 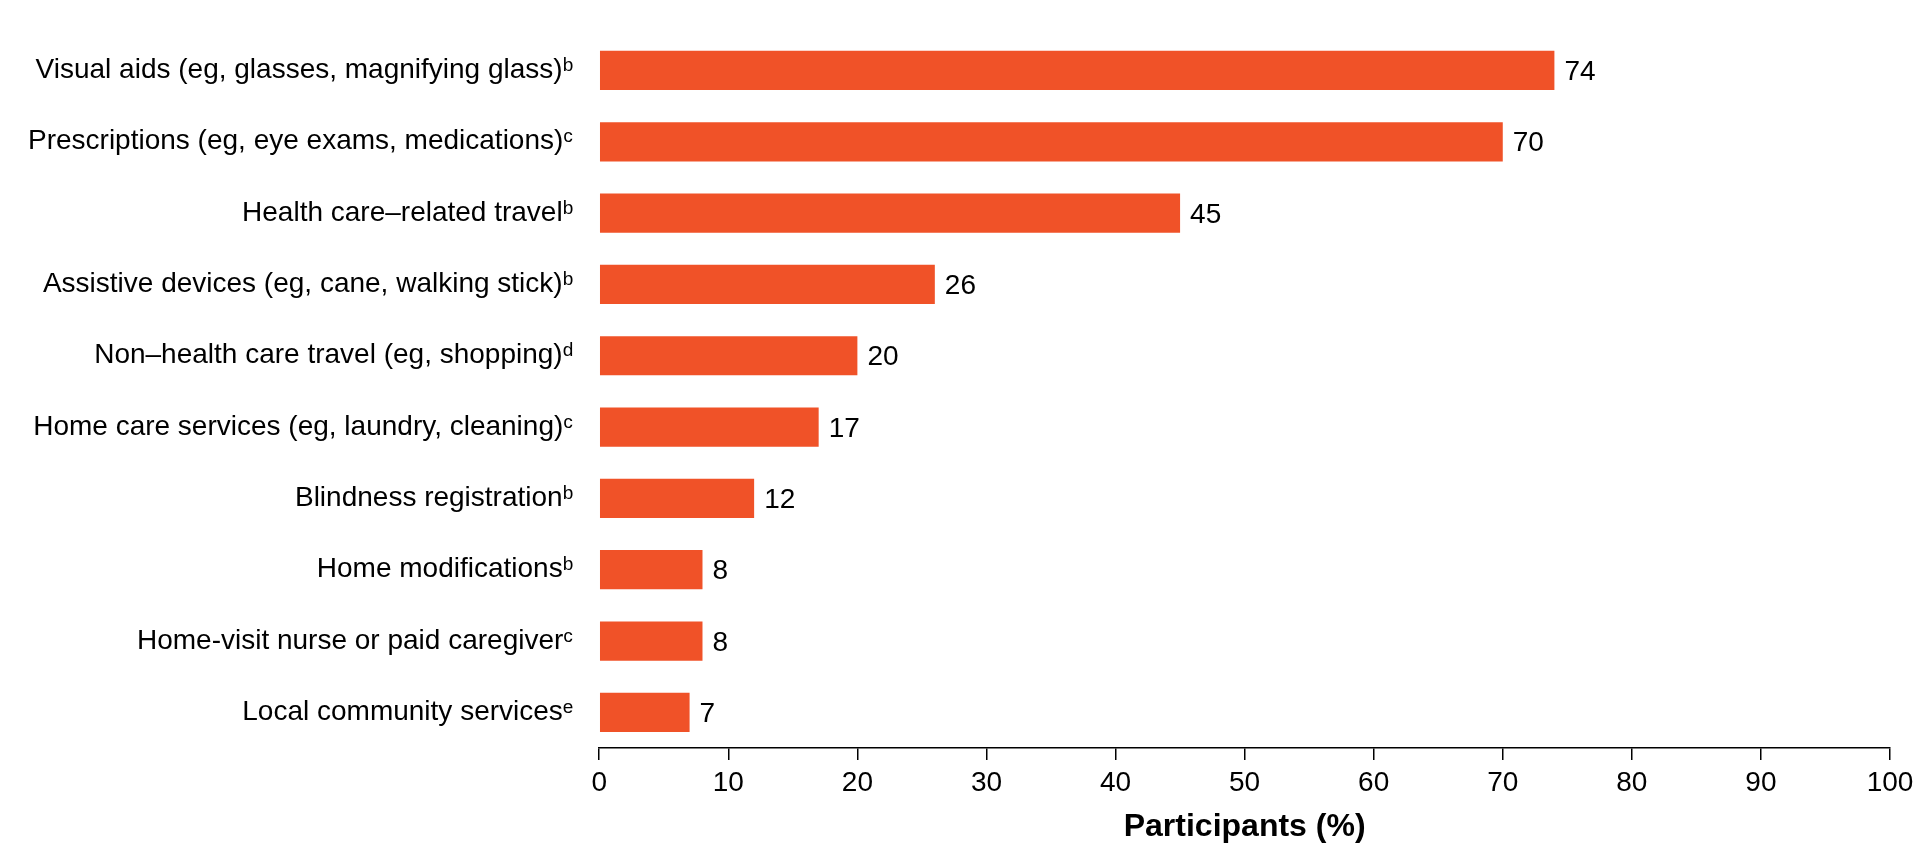 I want to click on y-tick-label: Visual aids (eg, glasses, magnifying glass)ᵇ, so click(x=304, y=69).